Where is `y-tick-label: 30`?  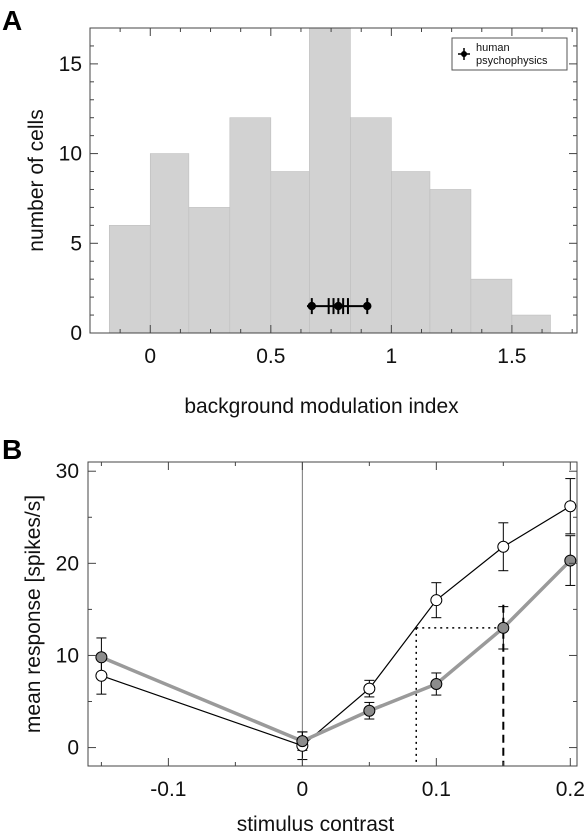 y-tick-label: 30 is located at coordinates (67, 471).